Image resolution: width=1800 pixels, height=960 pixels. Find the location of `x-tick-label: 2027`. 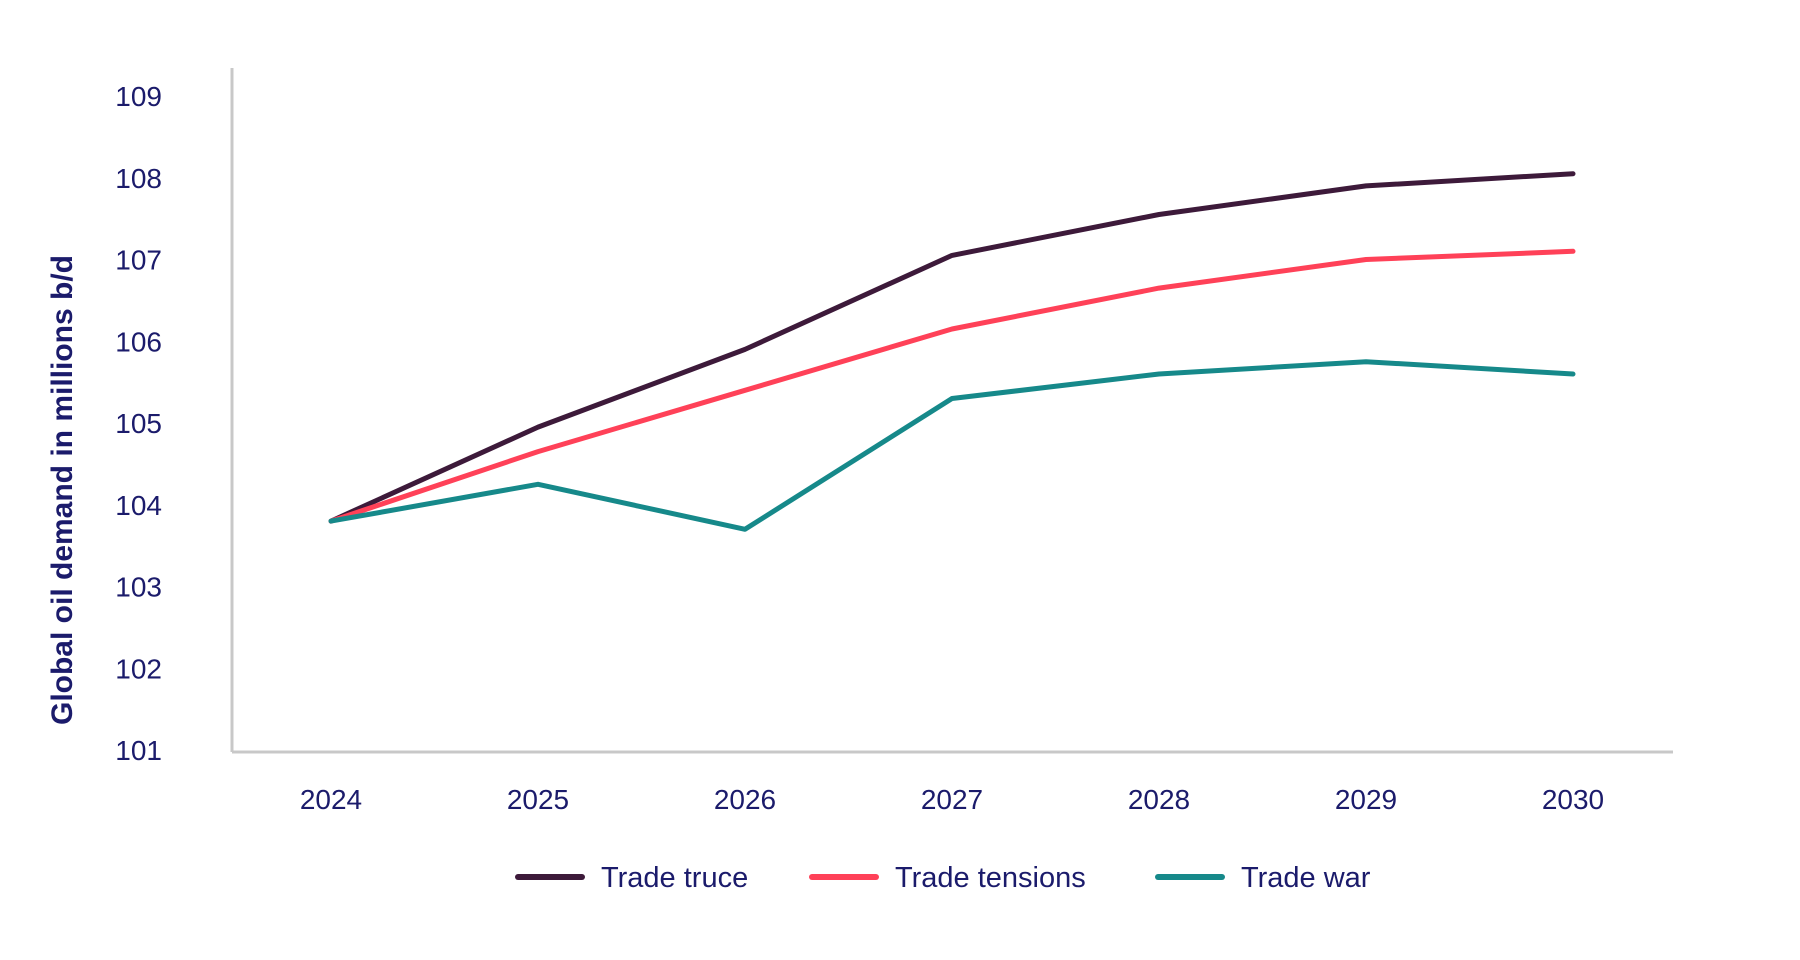

x-tick-label: 2027 is located at coordinates (952, 799).